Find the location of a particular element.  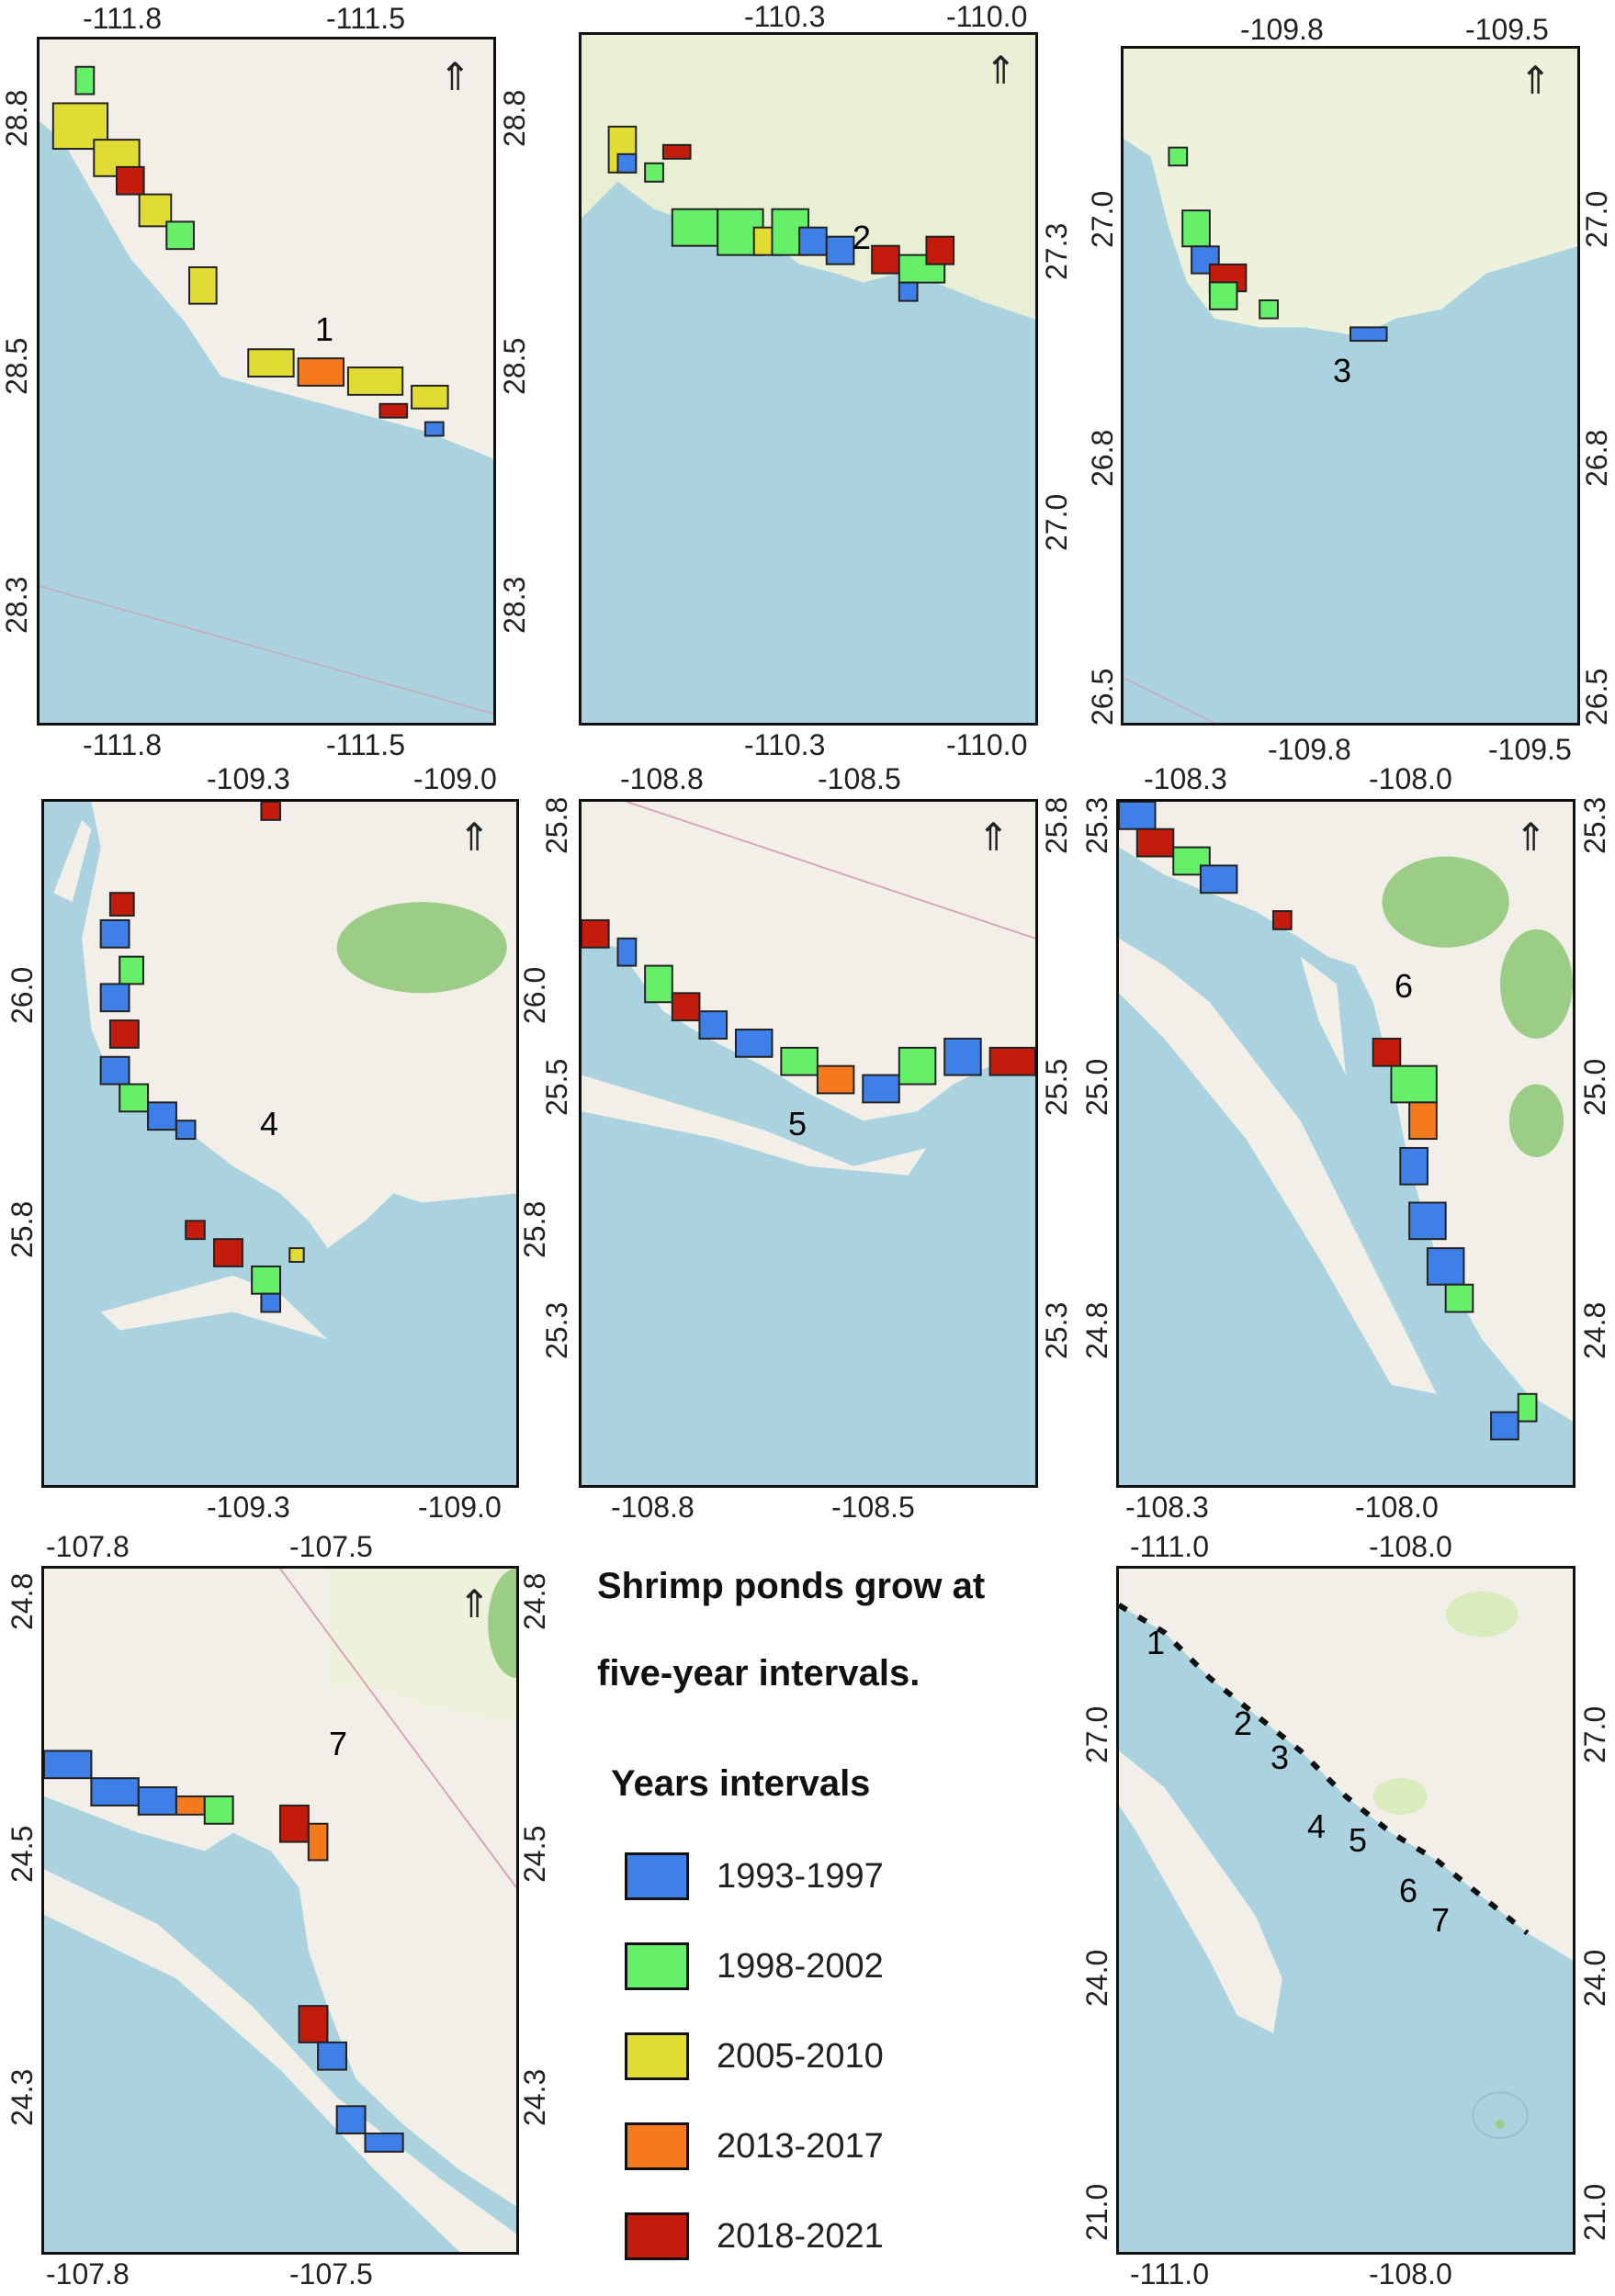

legend-label: 2005-2010 is located at coordinates (800, 2056).